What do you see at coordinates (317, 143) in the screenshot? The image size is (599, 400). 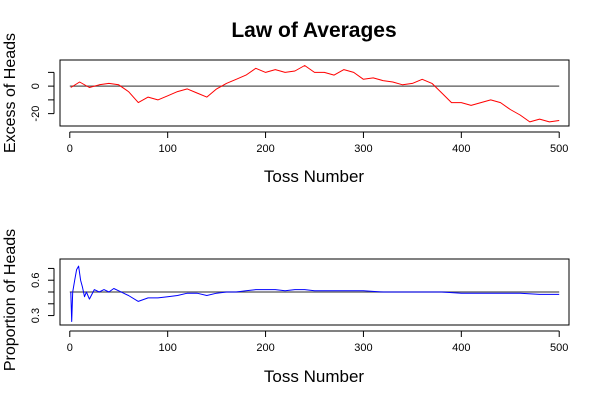 I see `x-axis-excess: 0 100 200 300 400 500` at bounding box center [317, 143].